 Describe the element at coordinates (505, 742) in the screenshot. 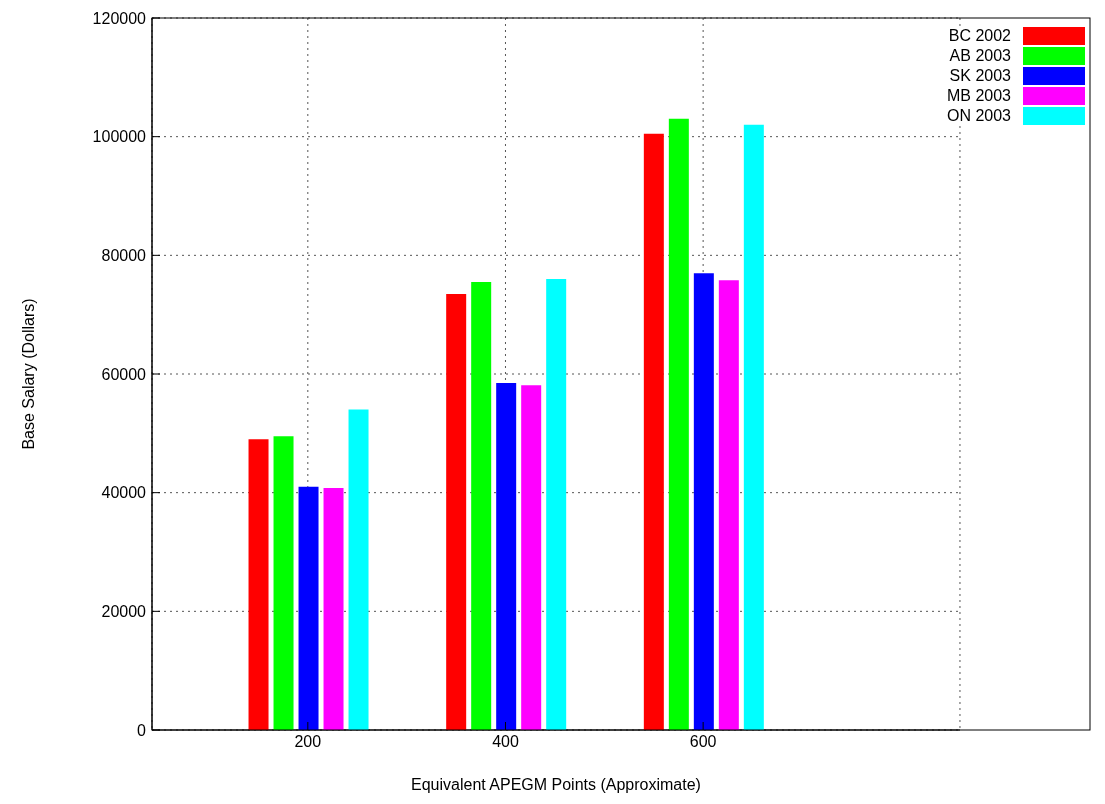

I see `x-tick-label: 400` at that location.